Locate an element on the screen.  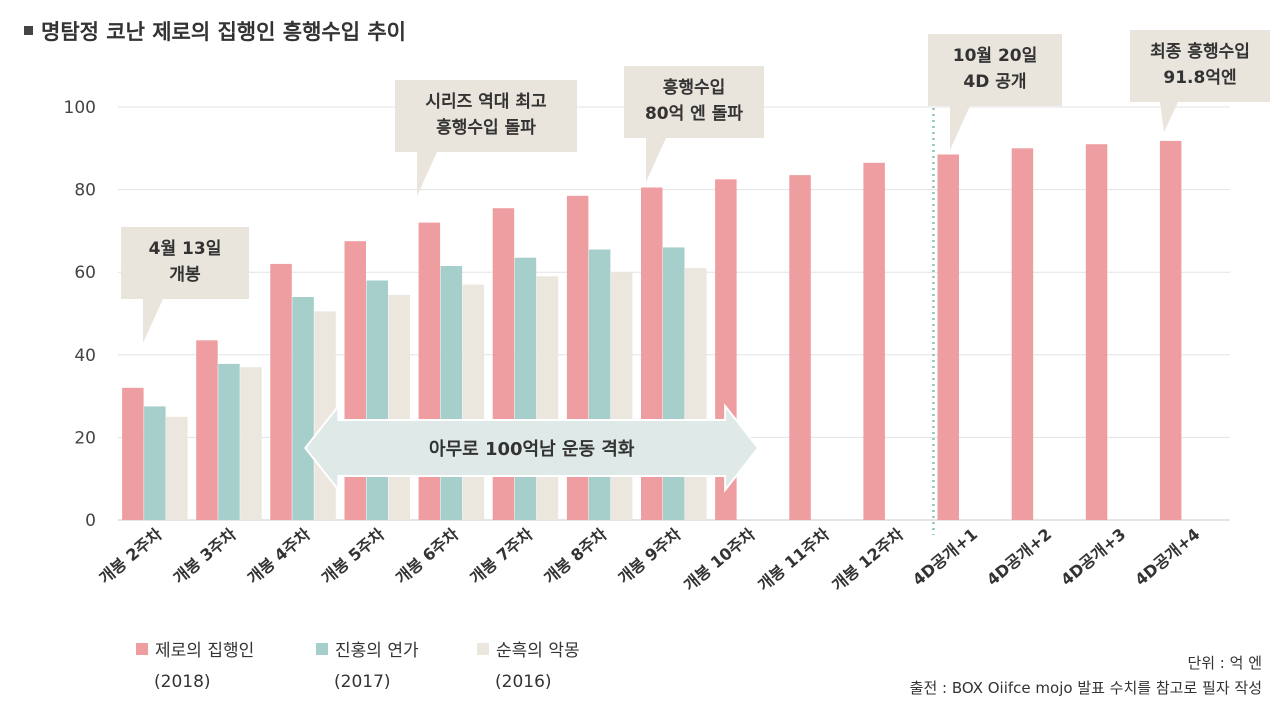
x-tick-label: 4D공개+2 is located at coordinates (1019, 557).